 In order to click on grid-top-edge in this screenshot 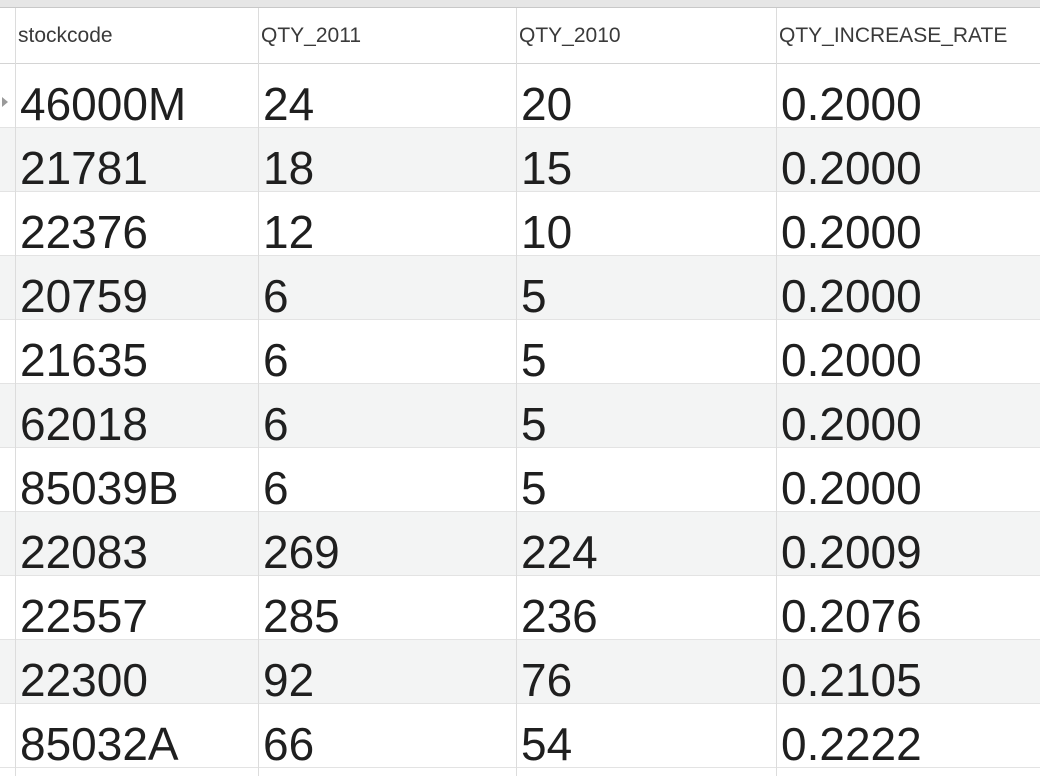, I will do `click(520, 4)`.